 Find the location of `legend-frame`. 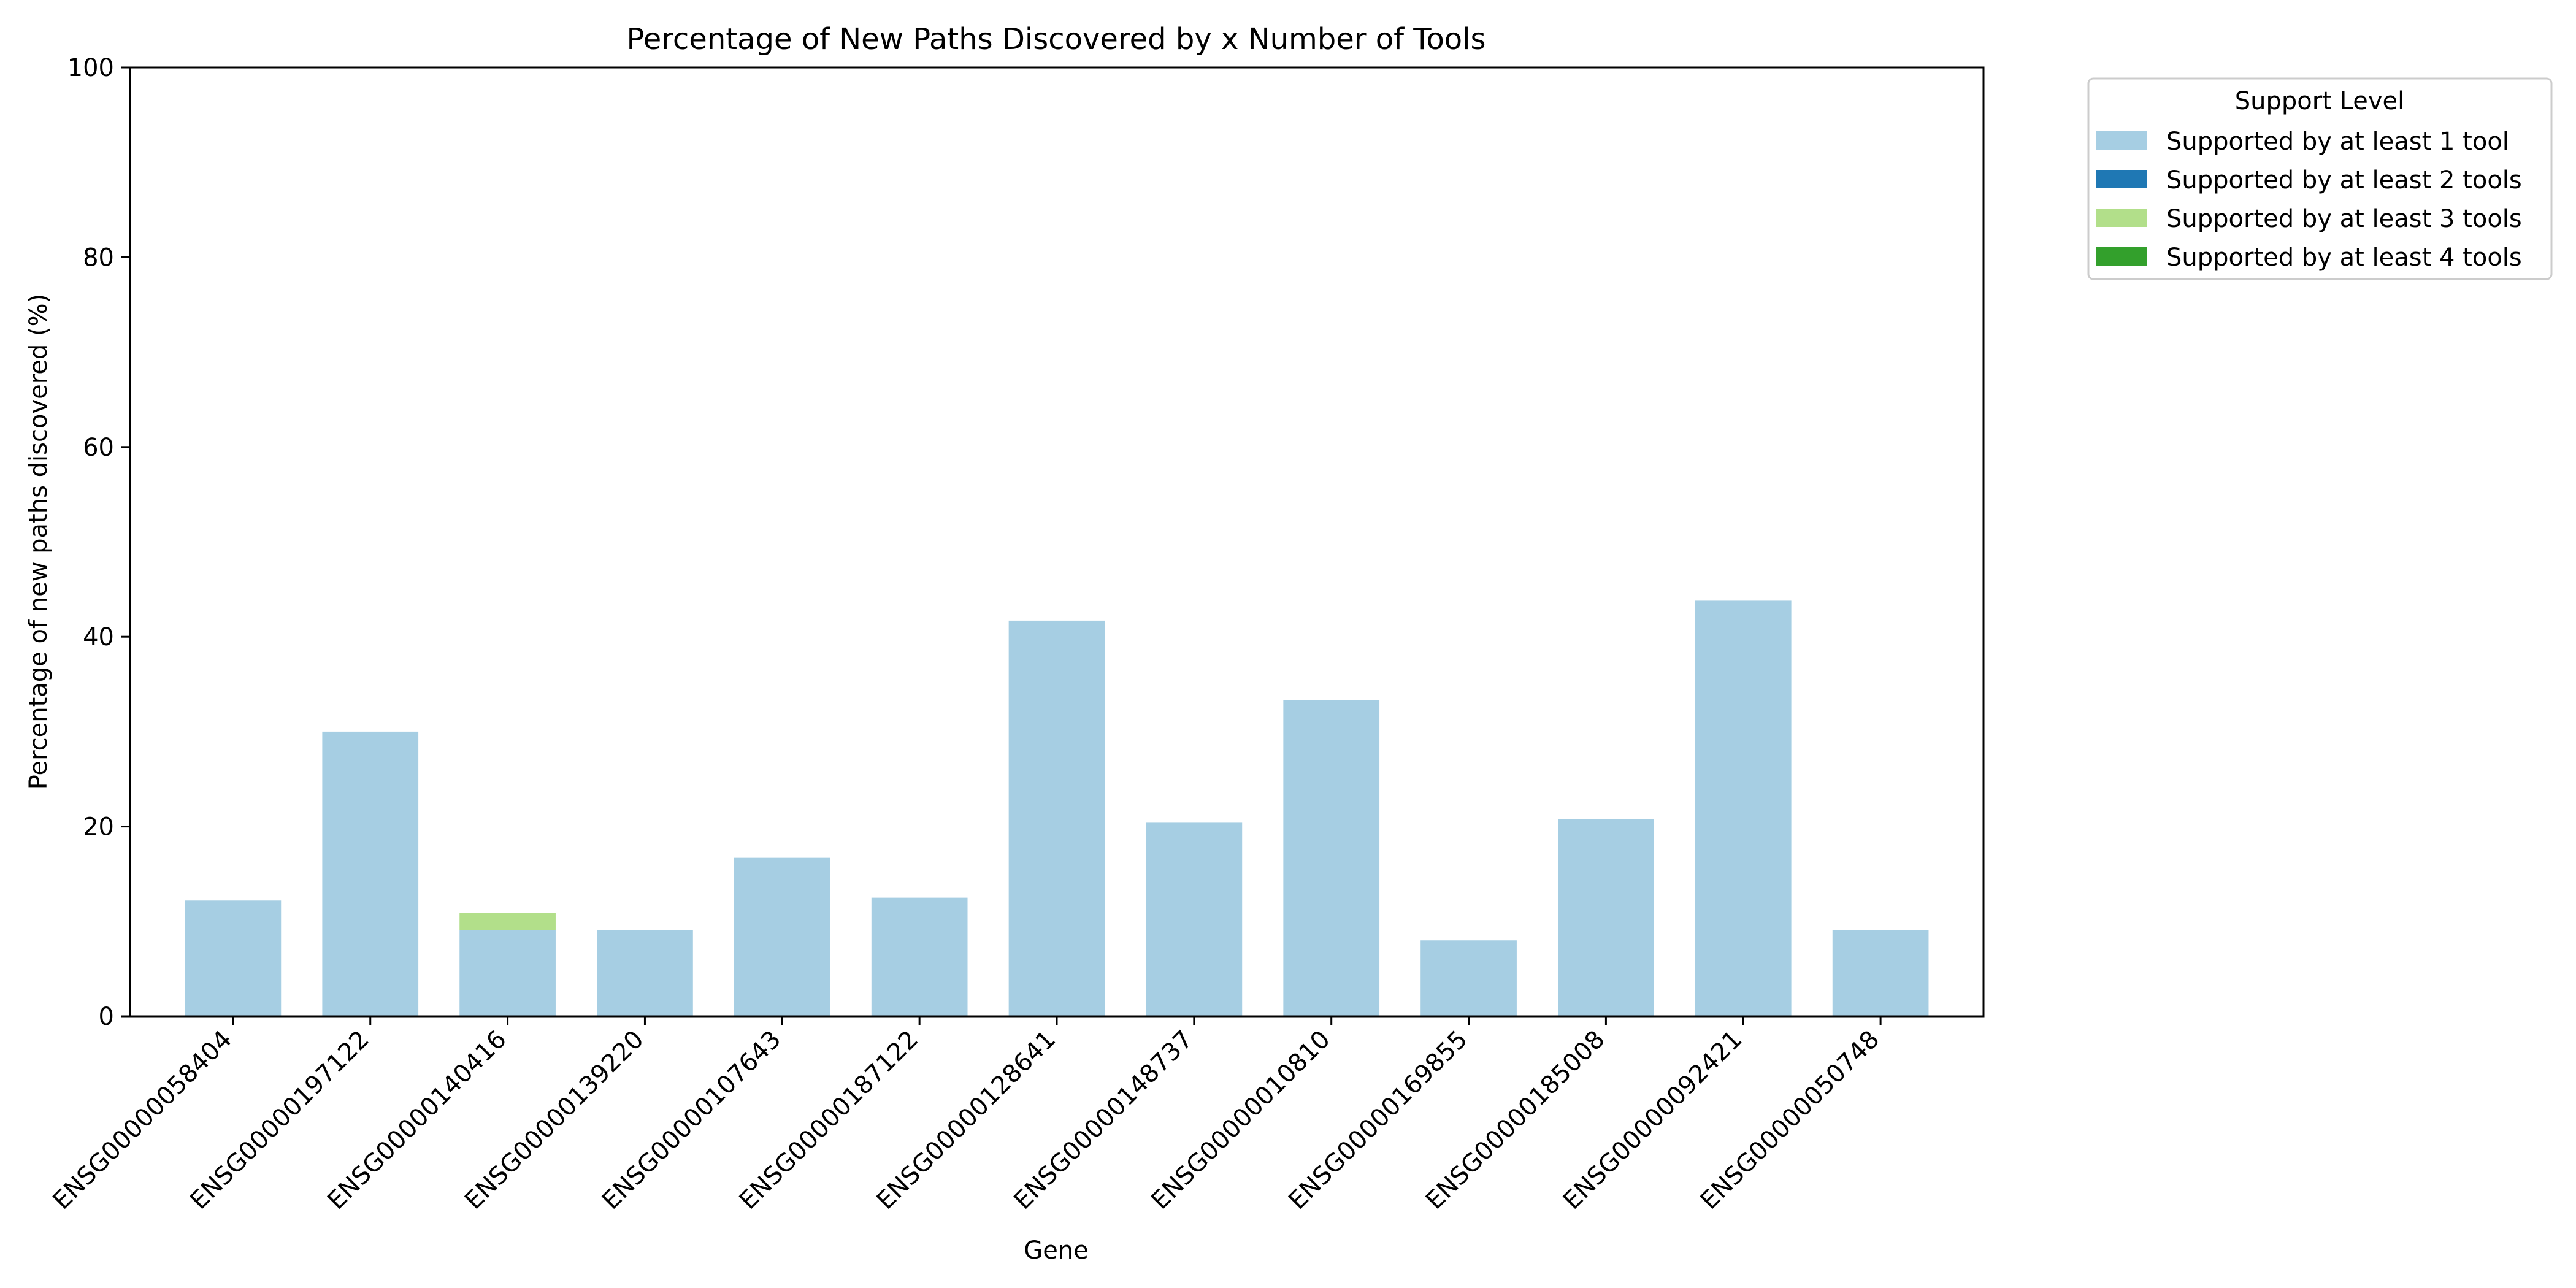

legend-frame is located at coordinates (2320, 178).